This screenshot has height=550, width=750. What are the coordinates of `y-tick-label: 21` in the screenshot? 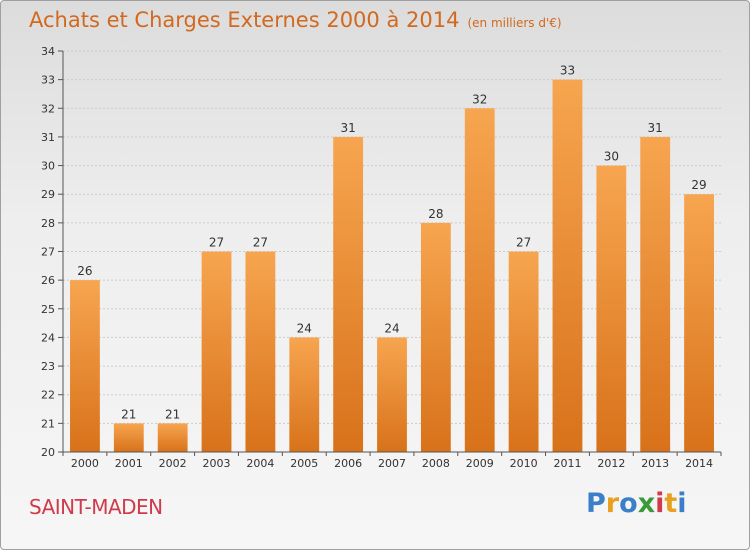 It's located at (48, 423).